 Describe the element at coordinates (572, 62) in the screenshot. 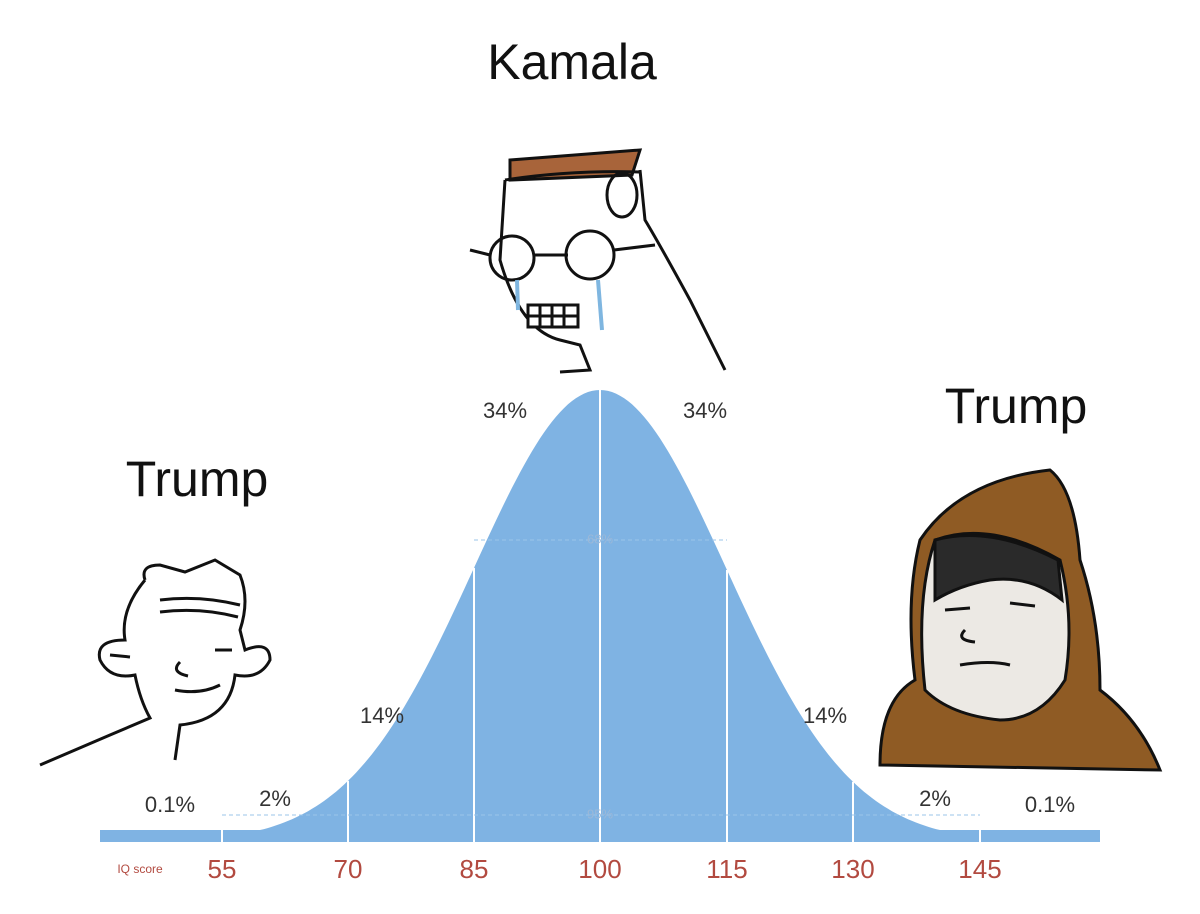

I see `top-label: Kamala` at that location.